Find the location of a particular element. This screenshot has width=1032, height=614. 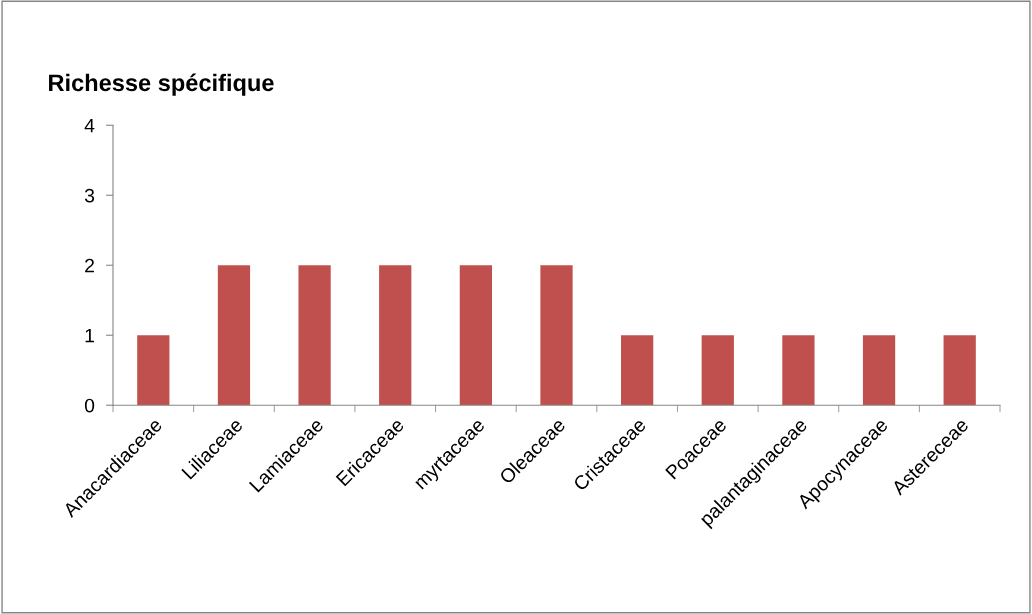

chart-title: Richesse spécifique is located at coordinates (161, 84).